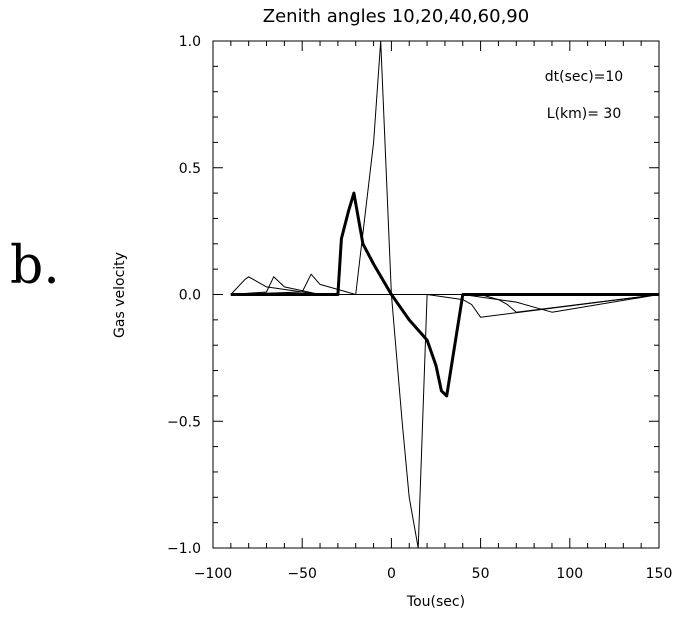  What do you see at coordinates (184, 422) in the screenshot?
I see `y-tick-label: −0.5` at bounding box center [184, 422].